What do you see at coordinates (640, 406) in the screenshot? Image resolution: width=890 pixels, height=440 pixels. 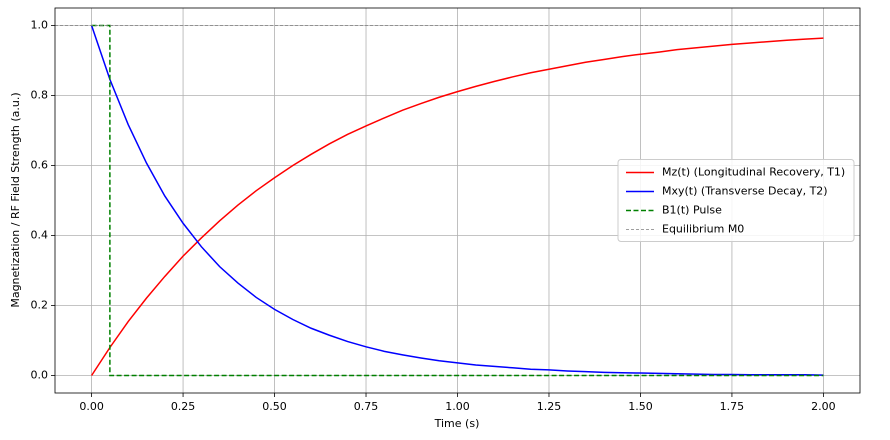 I see `x-tick-label: 1.50` at bounding box center [640, 406].